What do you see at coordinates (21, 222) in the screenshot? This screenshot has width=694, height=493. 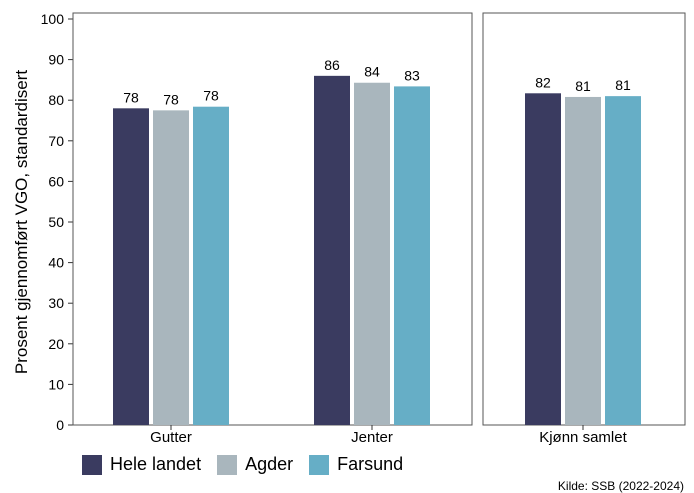 I see `y-axis-label: Prosent gjennomført VGO, standardisert` at bounding box center [21, 222].